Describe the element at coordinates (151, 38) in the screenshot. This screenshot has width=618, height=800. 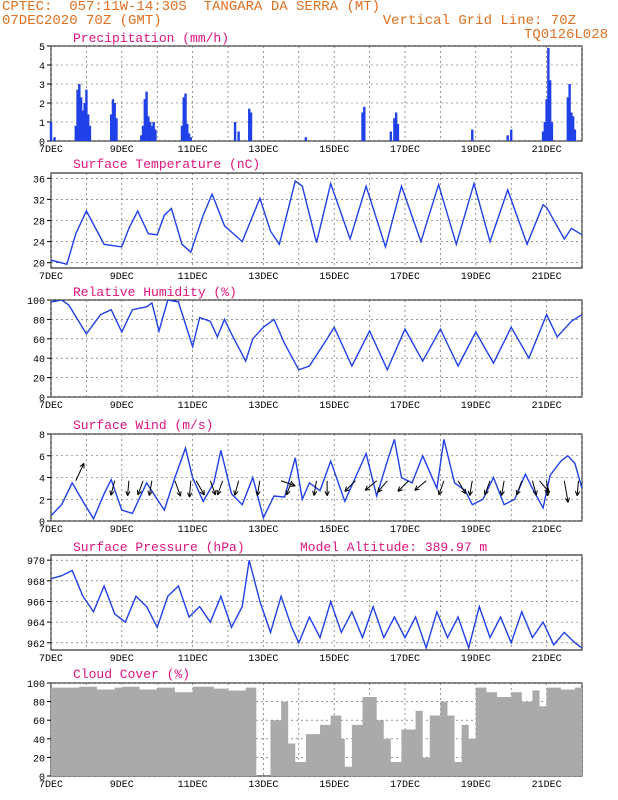
I see `precipitation-title: Precipitation (mm/h)` at that location.